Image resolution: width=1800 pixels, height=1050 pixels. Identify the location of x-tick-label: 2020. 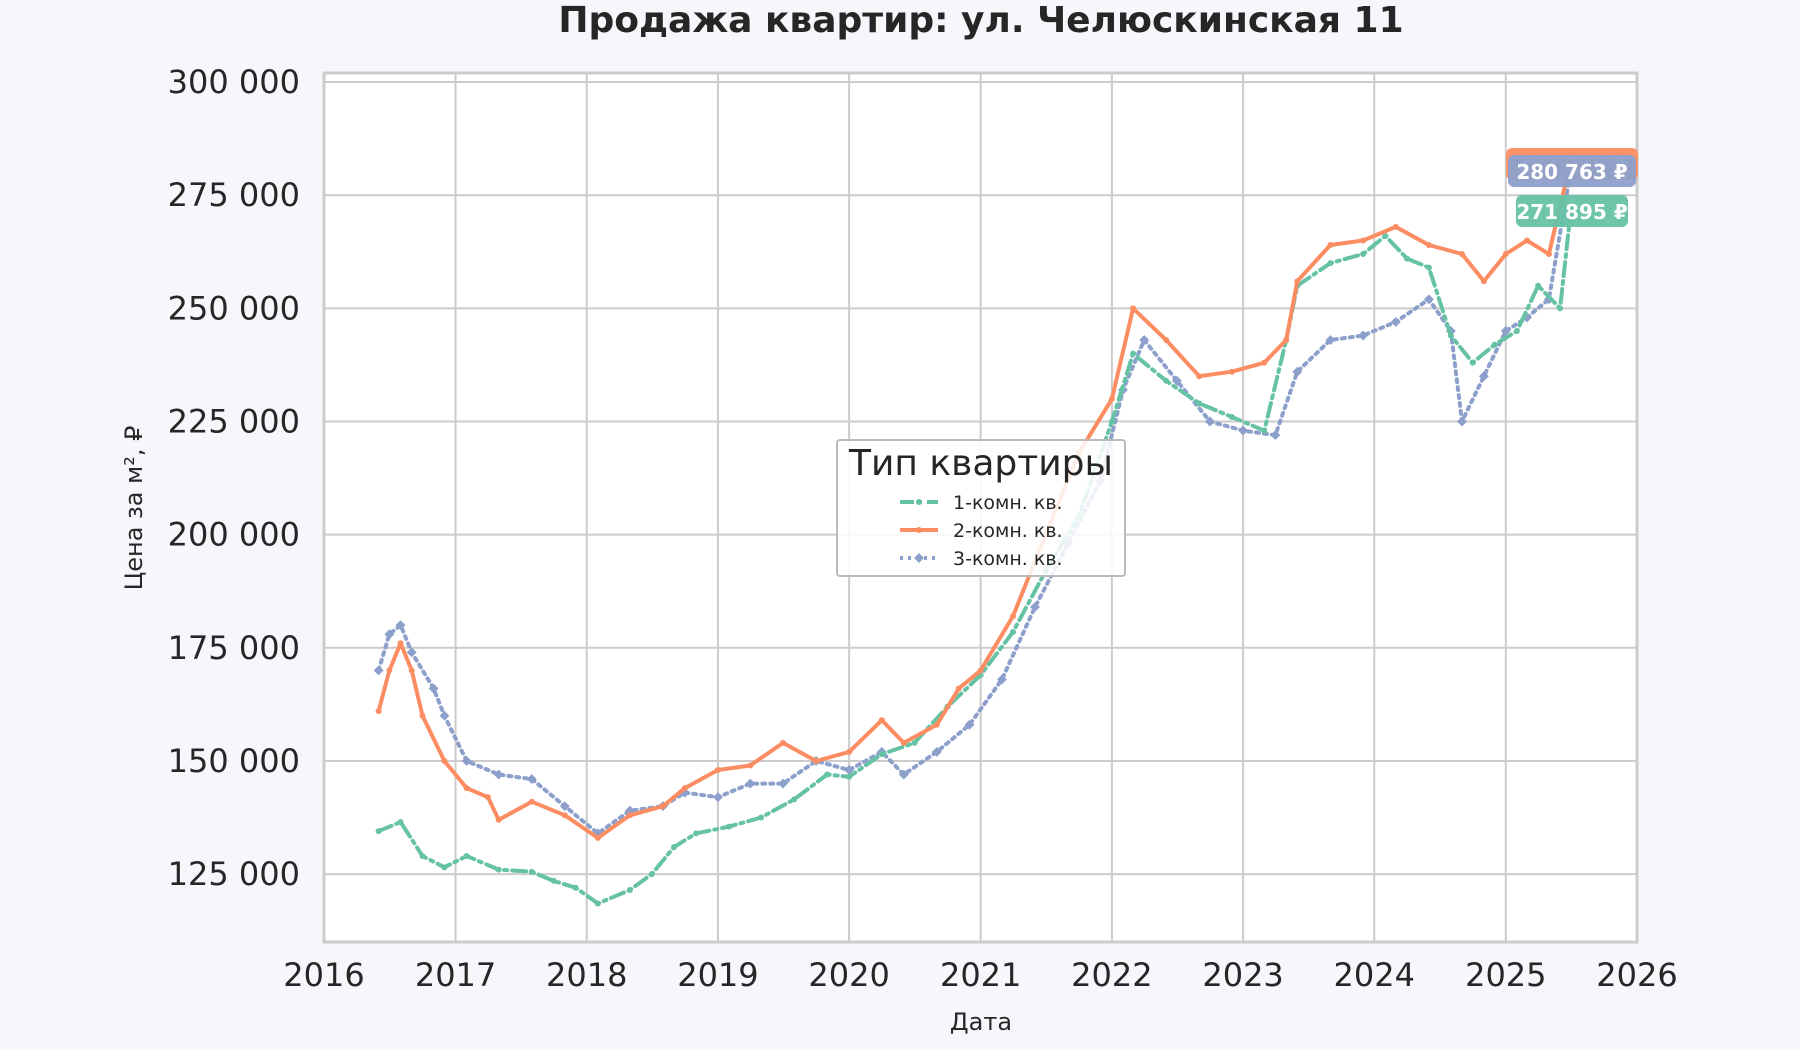
(848, 975).